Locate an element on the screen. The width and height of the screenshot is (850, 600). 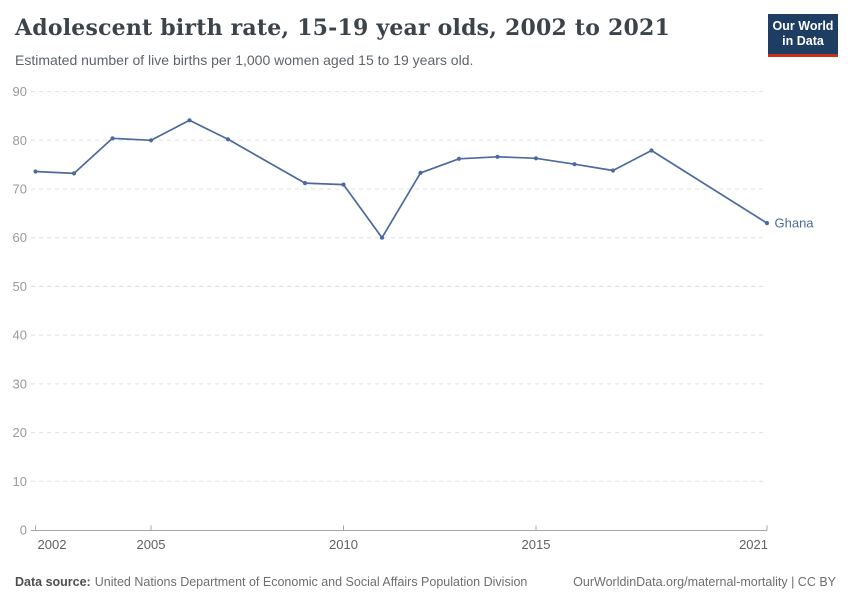
data-point-2005 is located at coordinates (151, 140).